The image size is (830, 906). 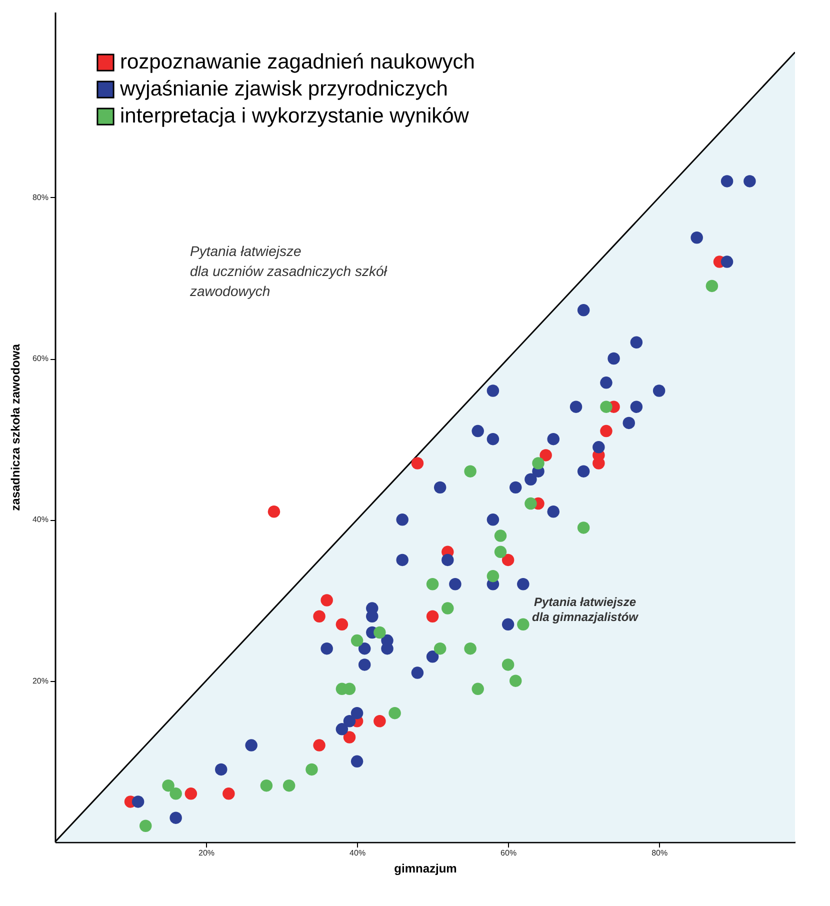 I want to click on y-tick-label: 20%, so click(x=40, y=681).